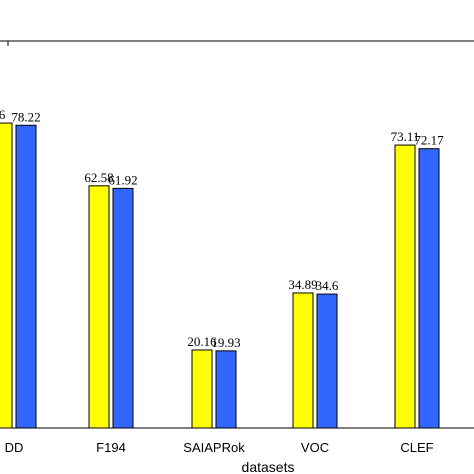 The height and width of the screenshot is (474, 474). Describe the element at coordinates (202, 341) in the screenshot. I see `data-label-saiaprok-series-1: 20.16` at that location.